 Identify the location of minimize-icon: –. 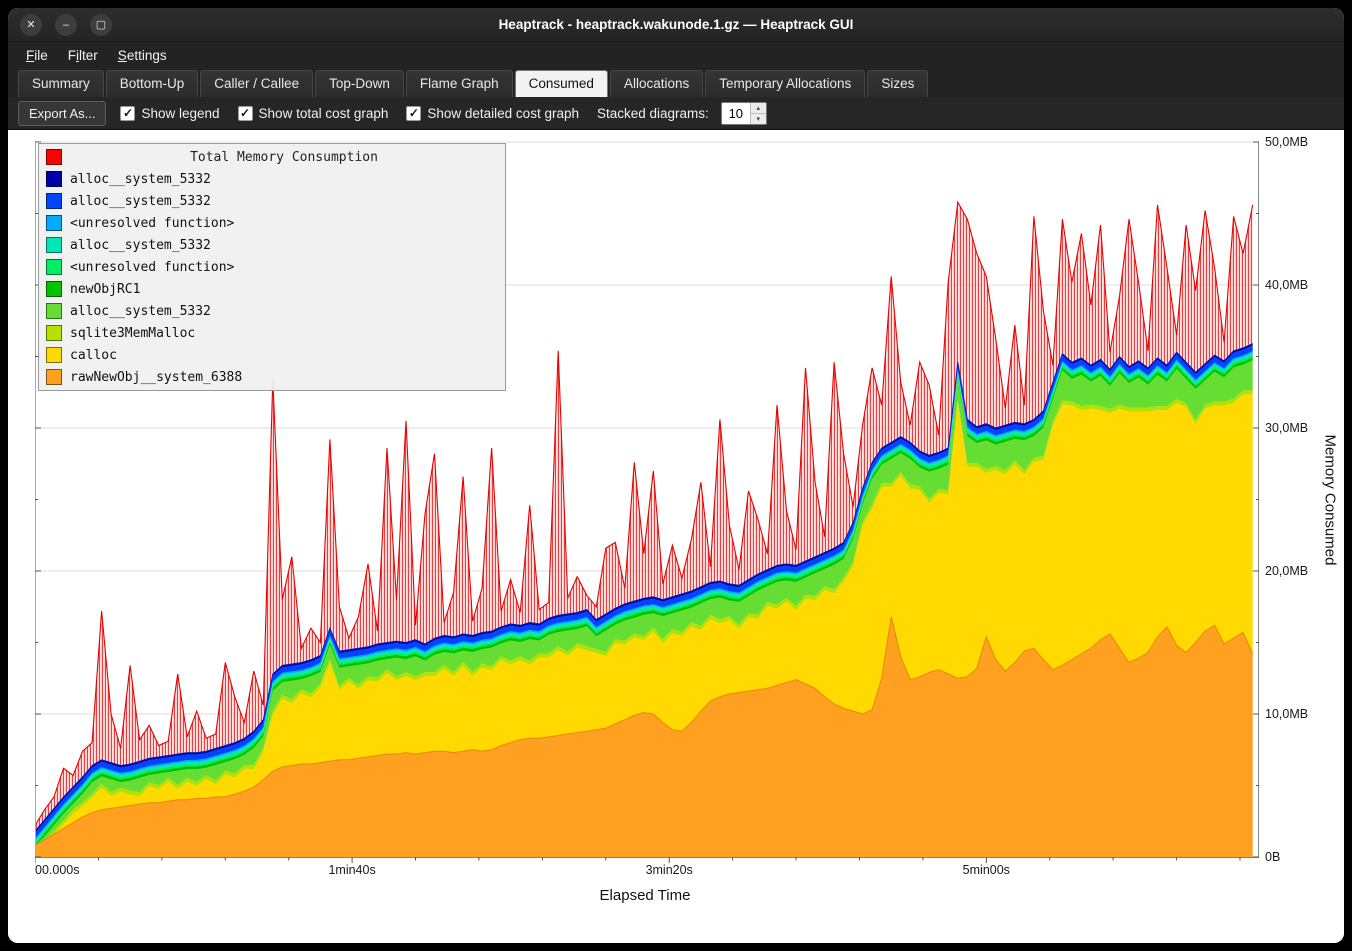
(66, 24).